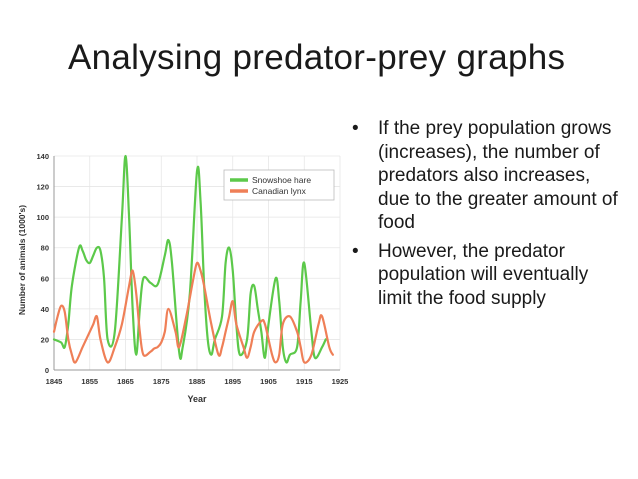 The height and width of the screenshot is (479, 638). Describe the element at coordinates (279, 191) in the screenshot. I see `legend-label: Canadian lynx` at that location.